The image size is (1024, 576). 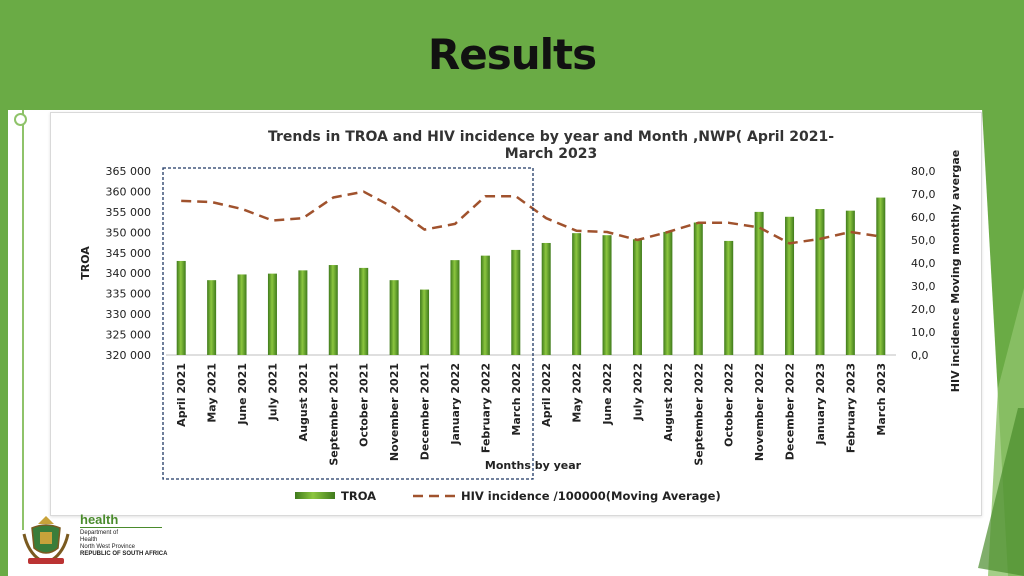 I want to click on x-tick-label: January 2023, so click(x=820, y=404).